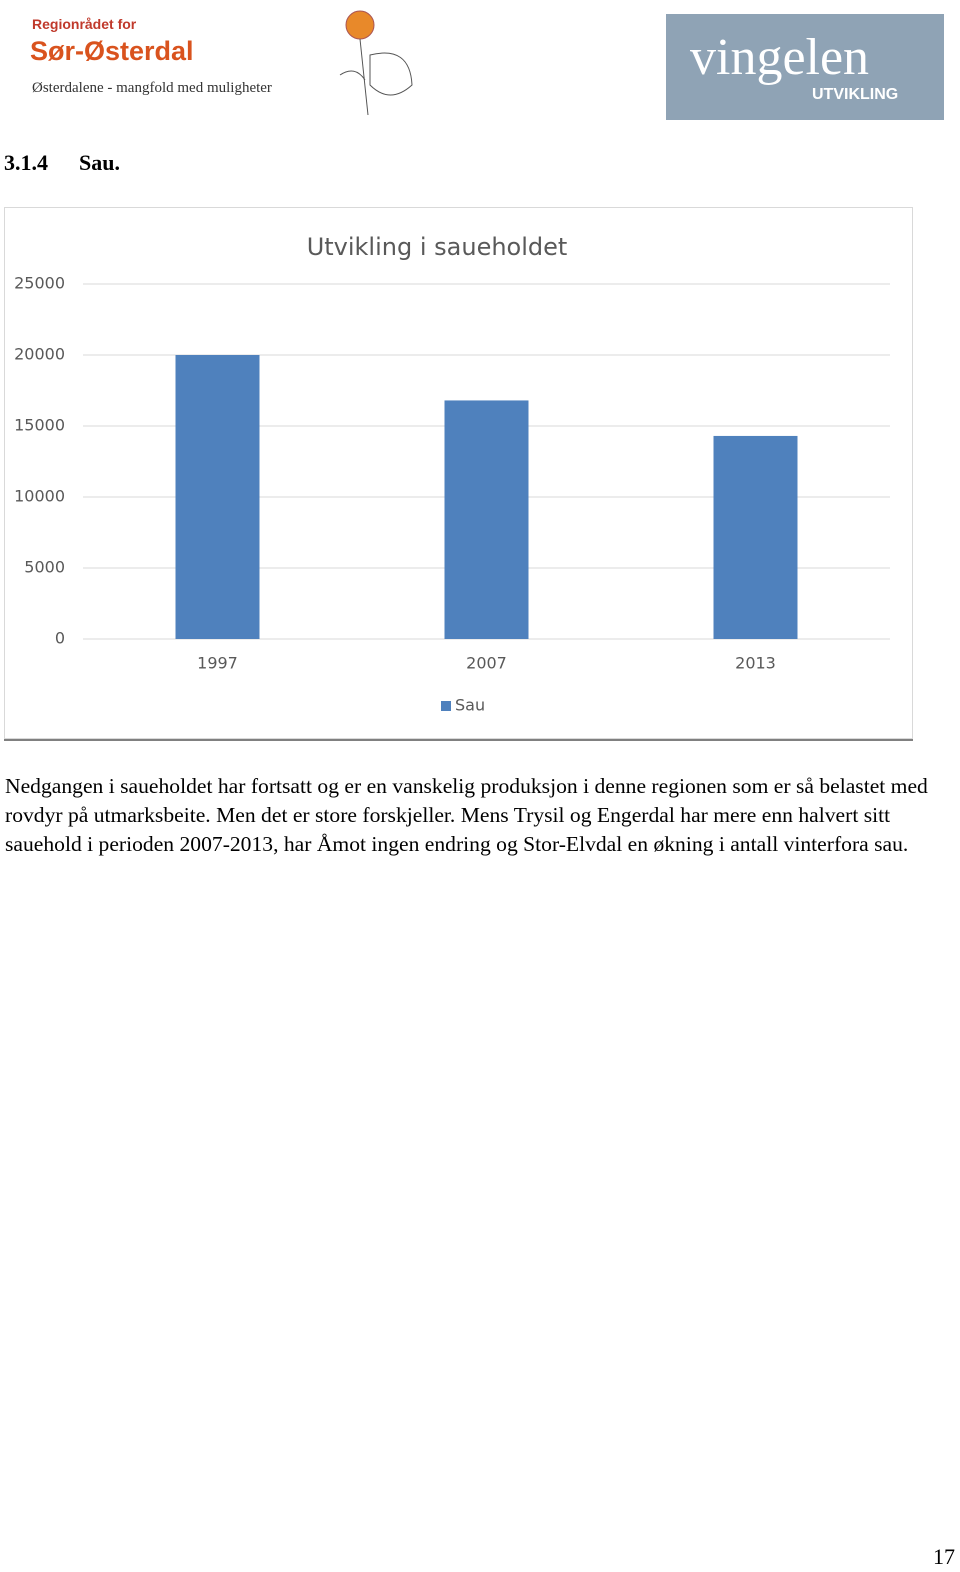  What do you see at coordinates (112, 51) in the screenshot?
I see `logo-line2: Sør-Østerdal` at bounding box center [112, 51].